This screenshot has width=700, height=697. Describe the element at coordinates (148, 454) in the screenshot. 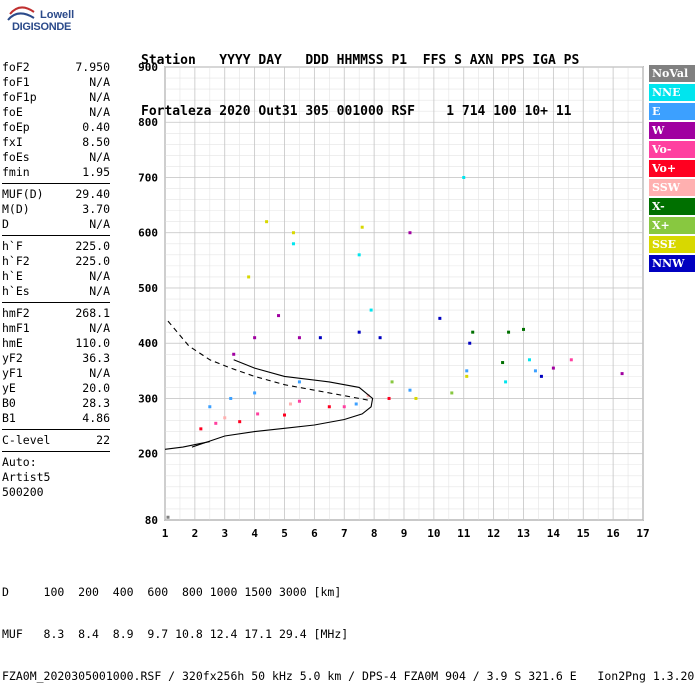

I see `y-tick-label: 200` at that location.